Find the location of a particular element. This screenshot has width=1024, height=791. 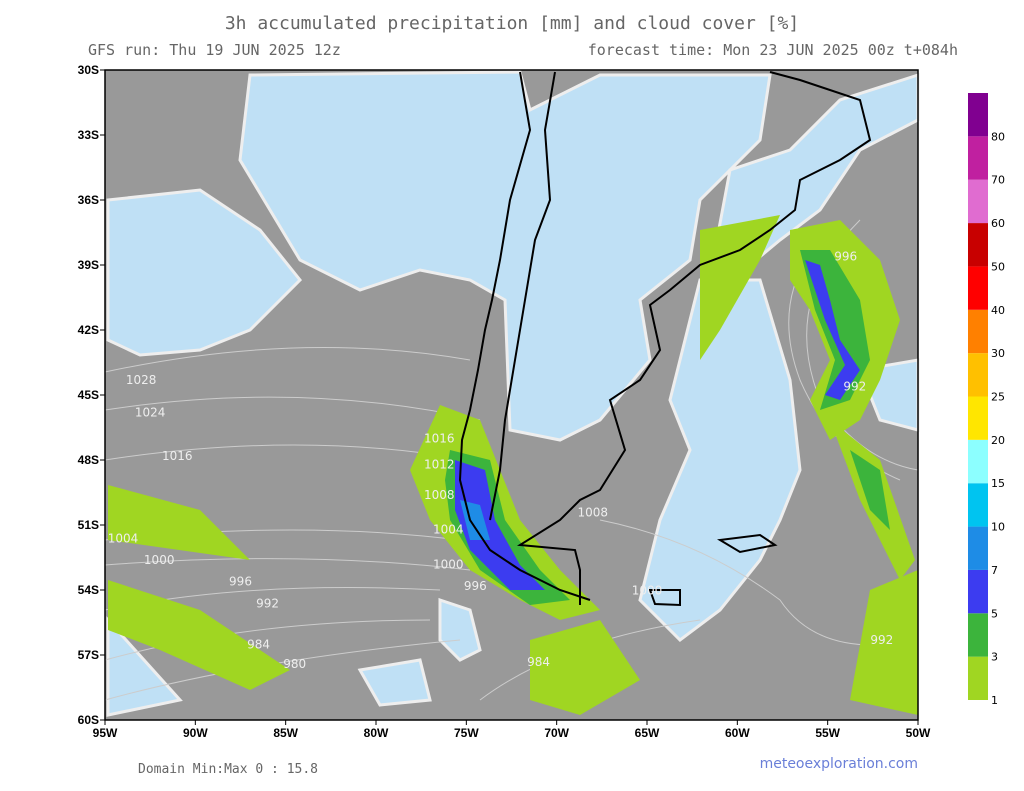

y-tick-label: 42S is located at coordinates (88, 330).